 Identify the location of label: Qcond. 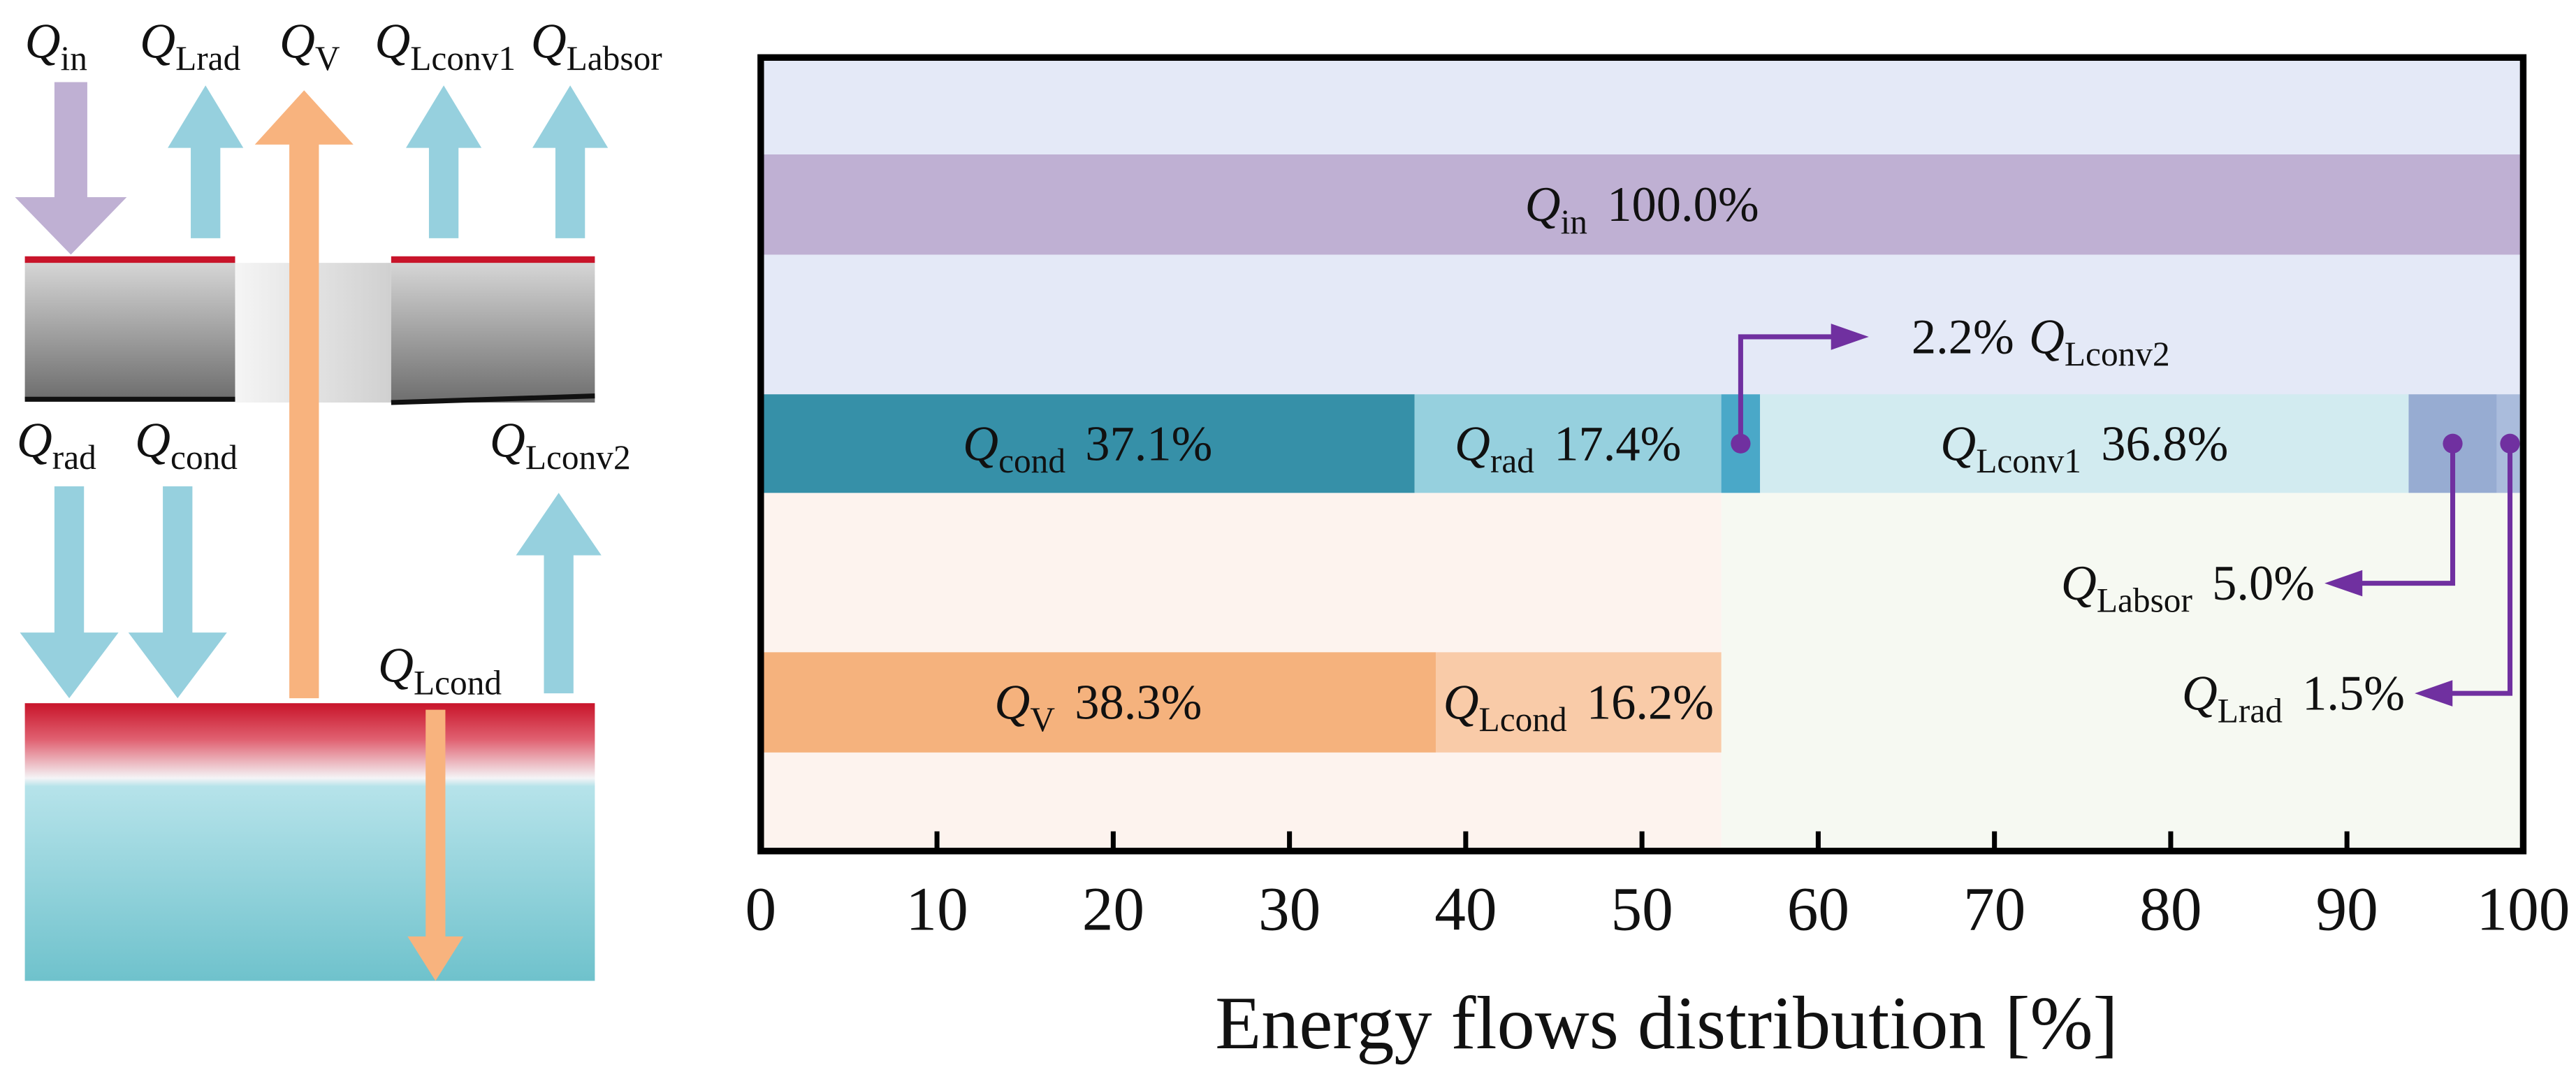
(186, 446).